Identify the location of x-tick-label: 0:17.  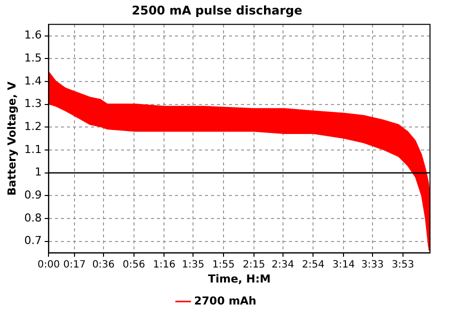
(74, 264).